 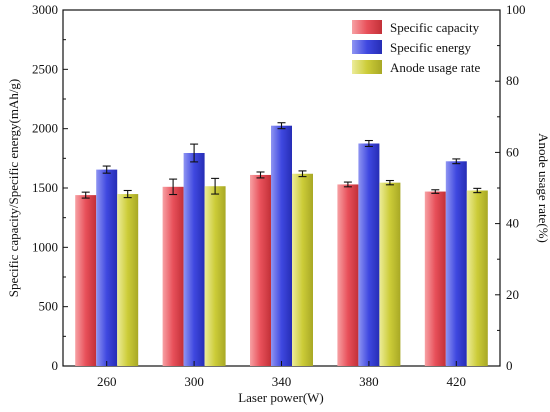 I want to click on left-tick-label: 0, so click(x=55, y=365).